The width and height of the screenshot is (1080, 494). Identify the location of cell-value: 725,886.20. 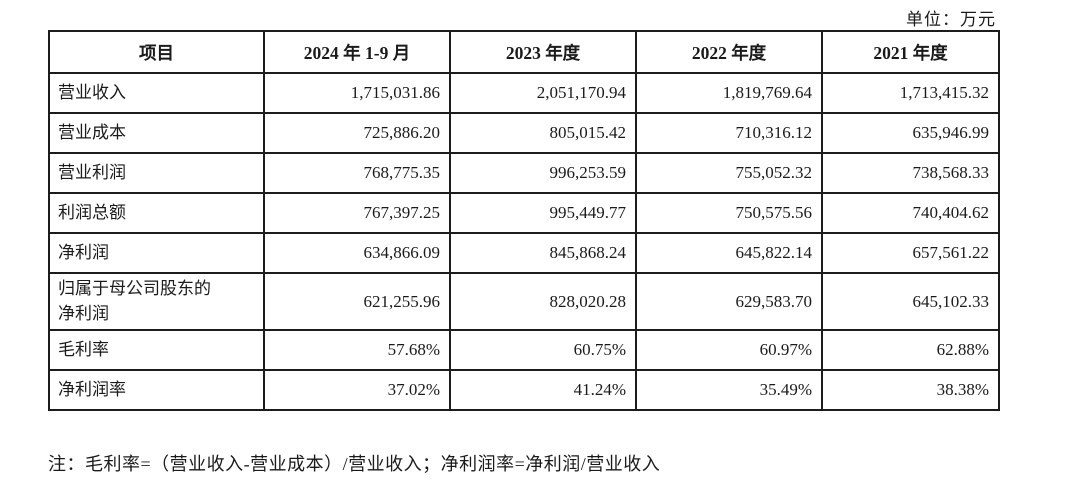
(357, 133).